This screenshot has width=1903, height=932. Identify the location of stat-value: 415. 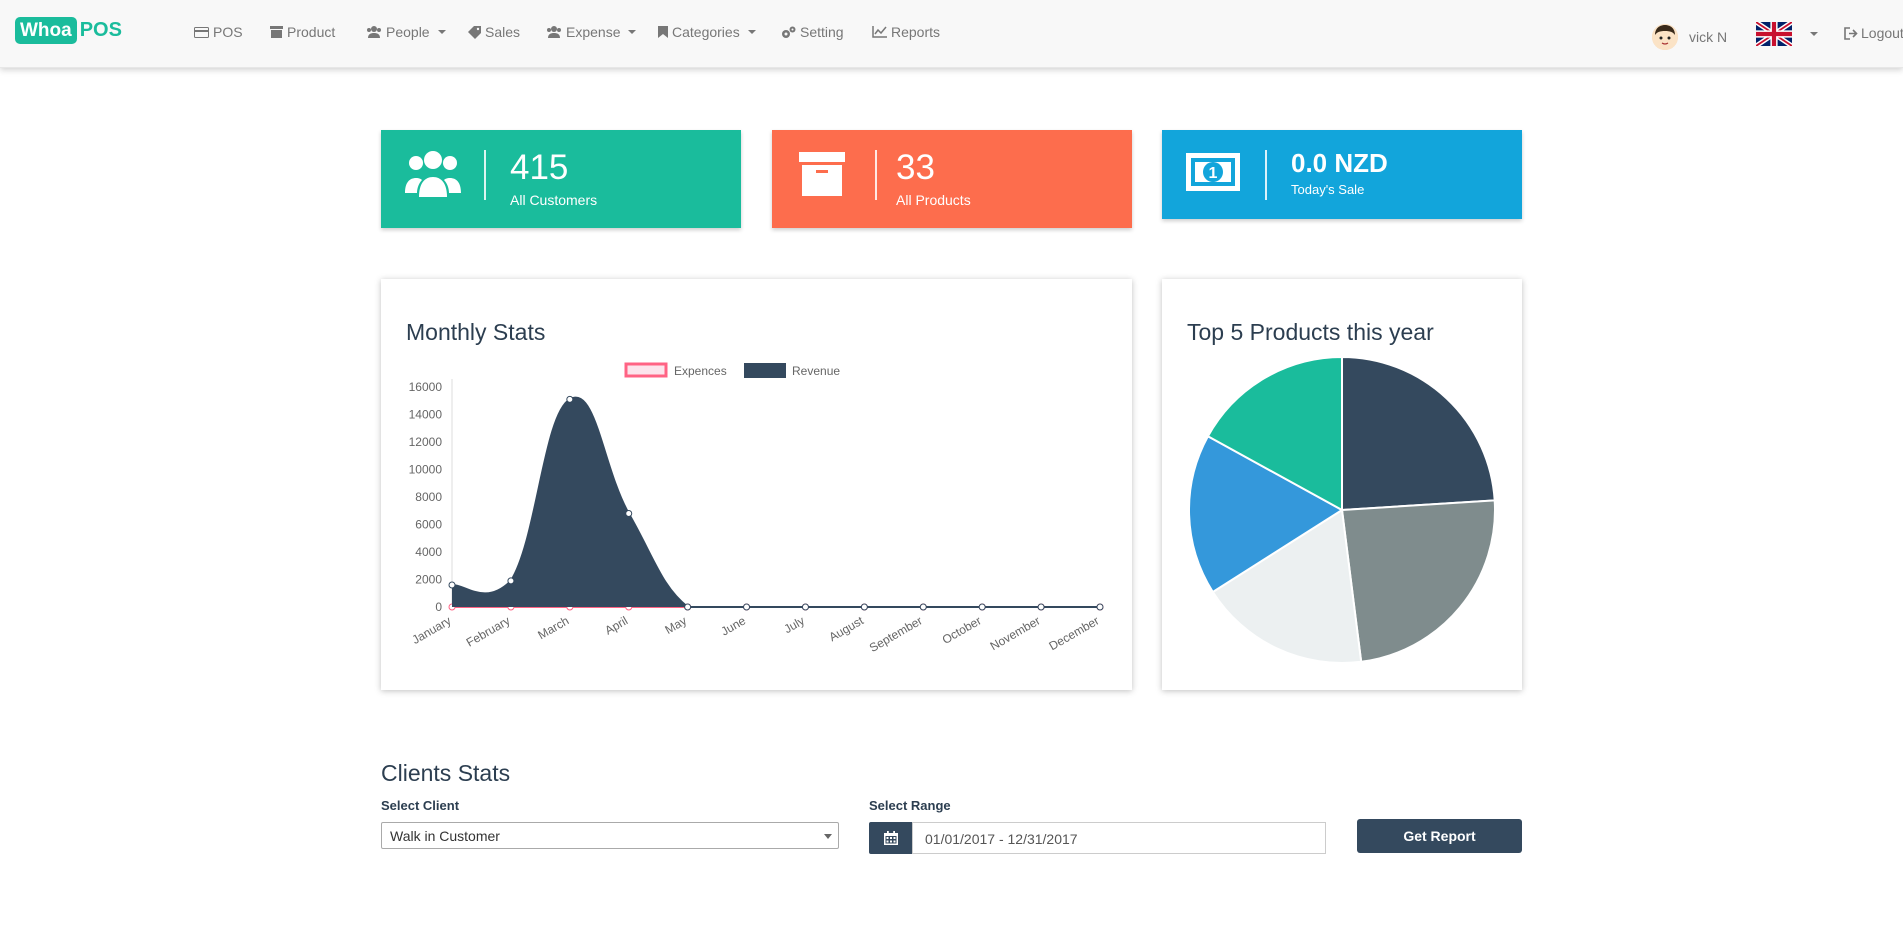
(539, 167).